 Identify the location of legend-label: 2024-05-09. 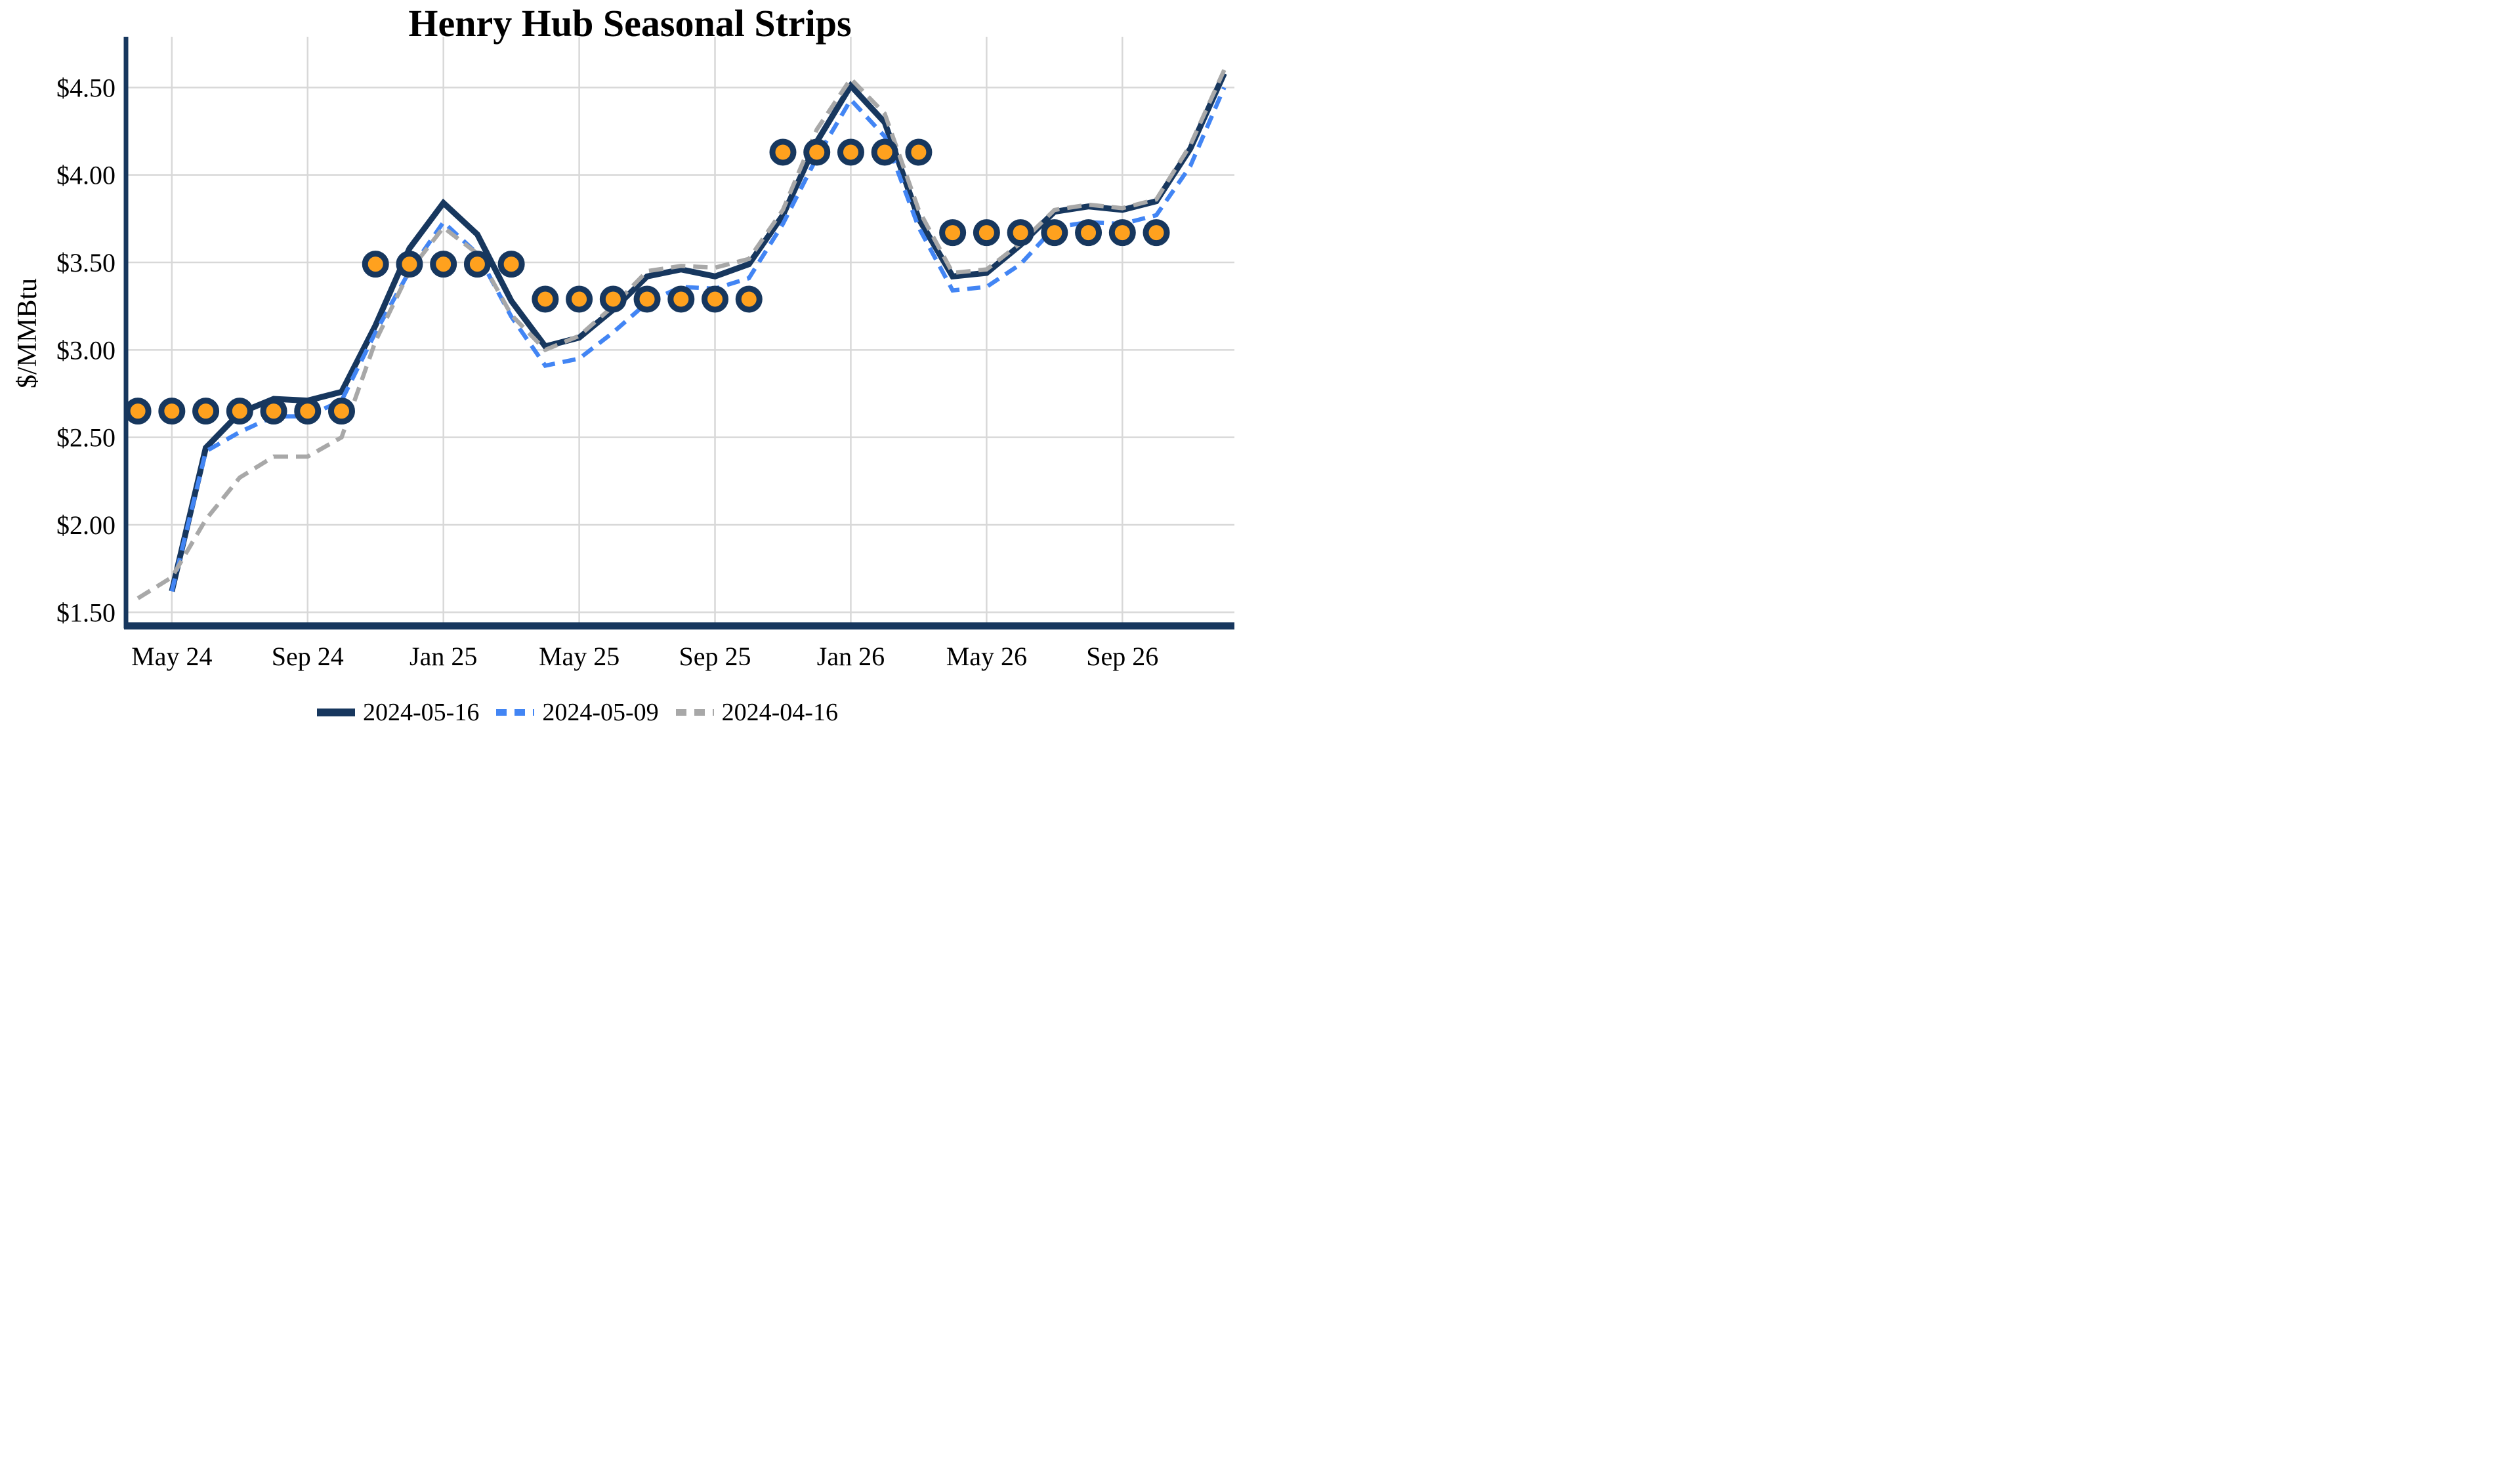
(600, 712).